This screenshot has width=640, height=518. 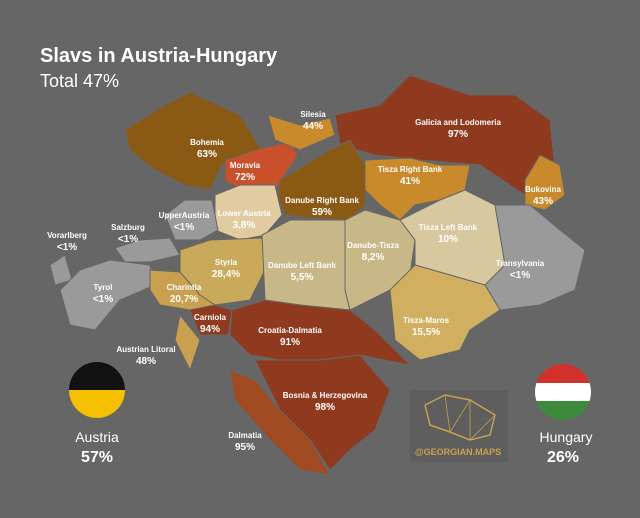 What do you see at coordinates (244, 225) in the screenshot?
I see `region-value: 3,8%` at bounding box center [244, 225].